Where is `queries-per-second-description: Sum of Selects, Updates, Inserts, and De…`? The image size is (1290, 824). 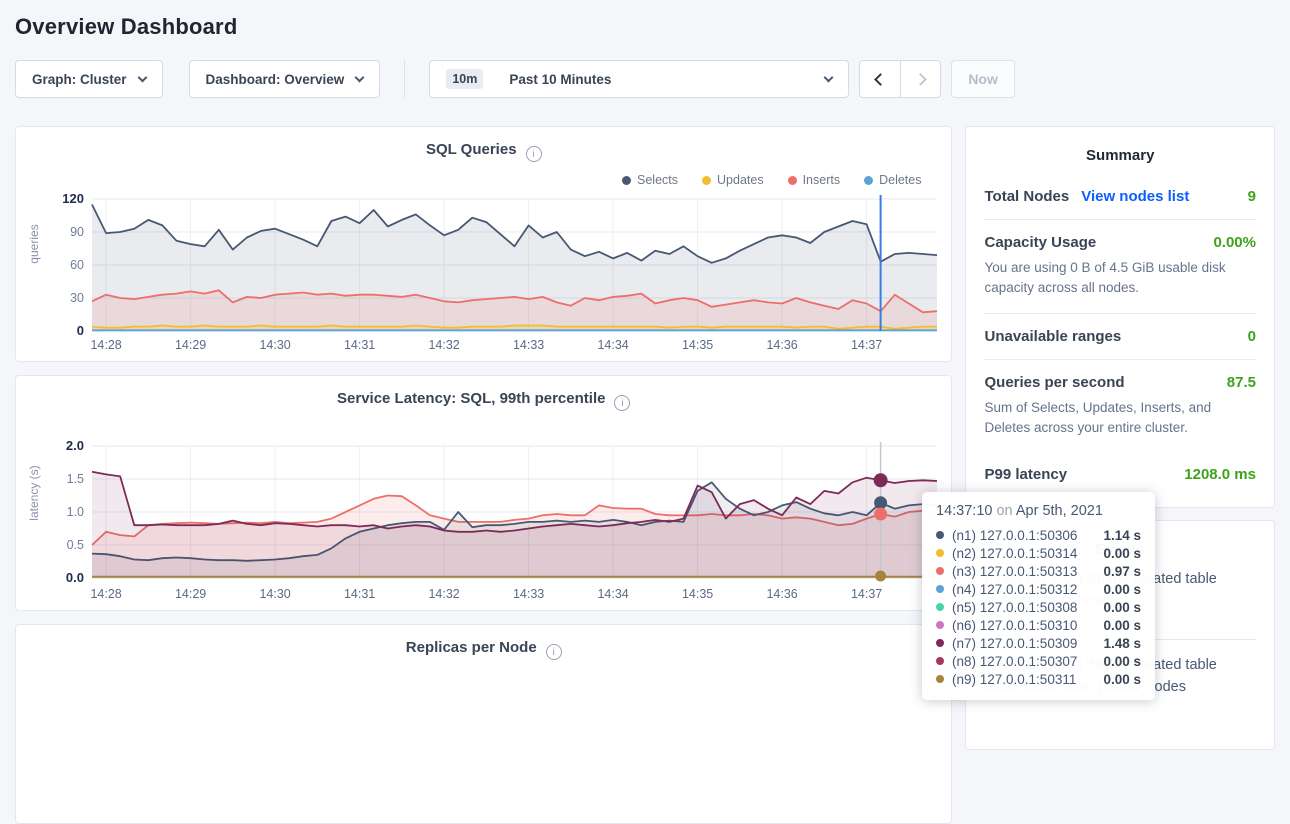 queries-per-second-description: Sum of Selects, Updates, Inserts, and De… is located at coordinates (1098, 417).